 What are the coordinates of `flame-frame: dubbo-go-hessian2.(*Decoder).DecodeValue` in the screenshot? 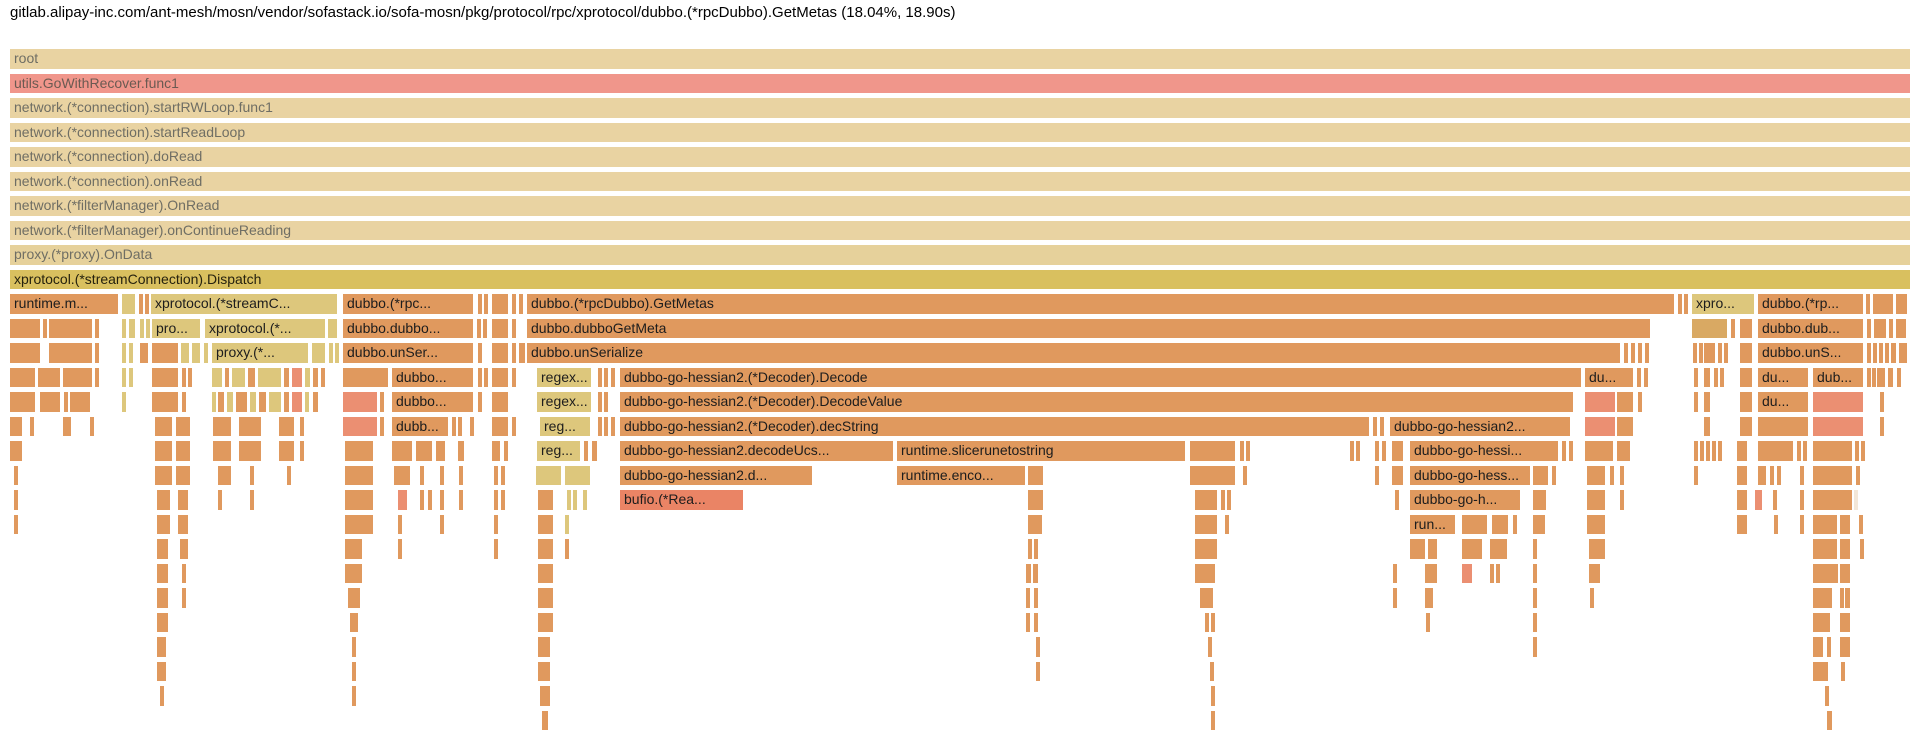 It's located at (1096, 402).